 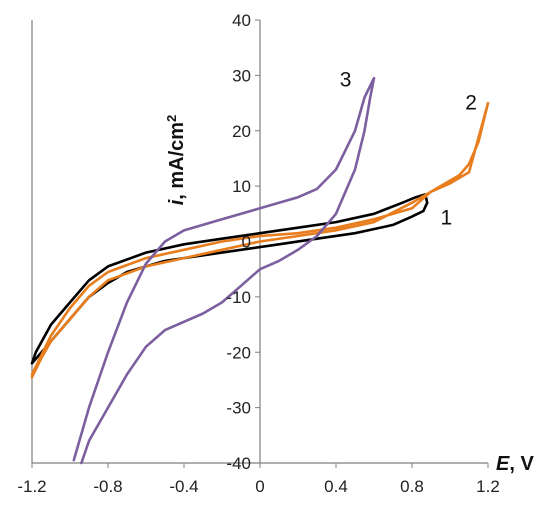 What do you see at coordinates (447, 217) in the screenshot?
I see `series-1-label: 1` at bounding box center [447, 217].